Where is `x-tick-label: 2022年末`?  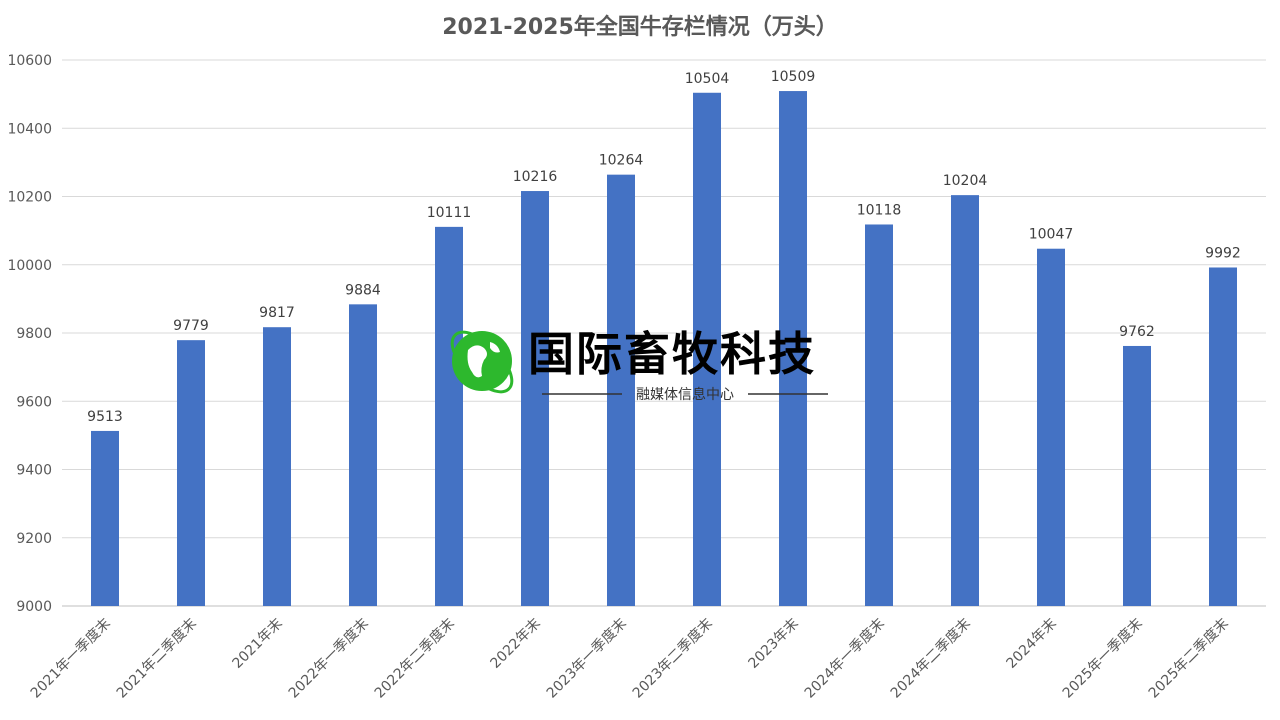 x-tick-label: 2022年末 is located at coordinates (516, 644).